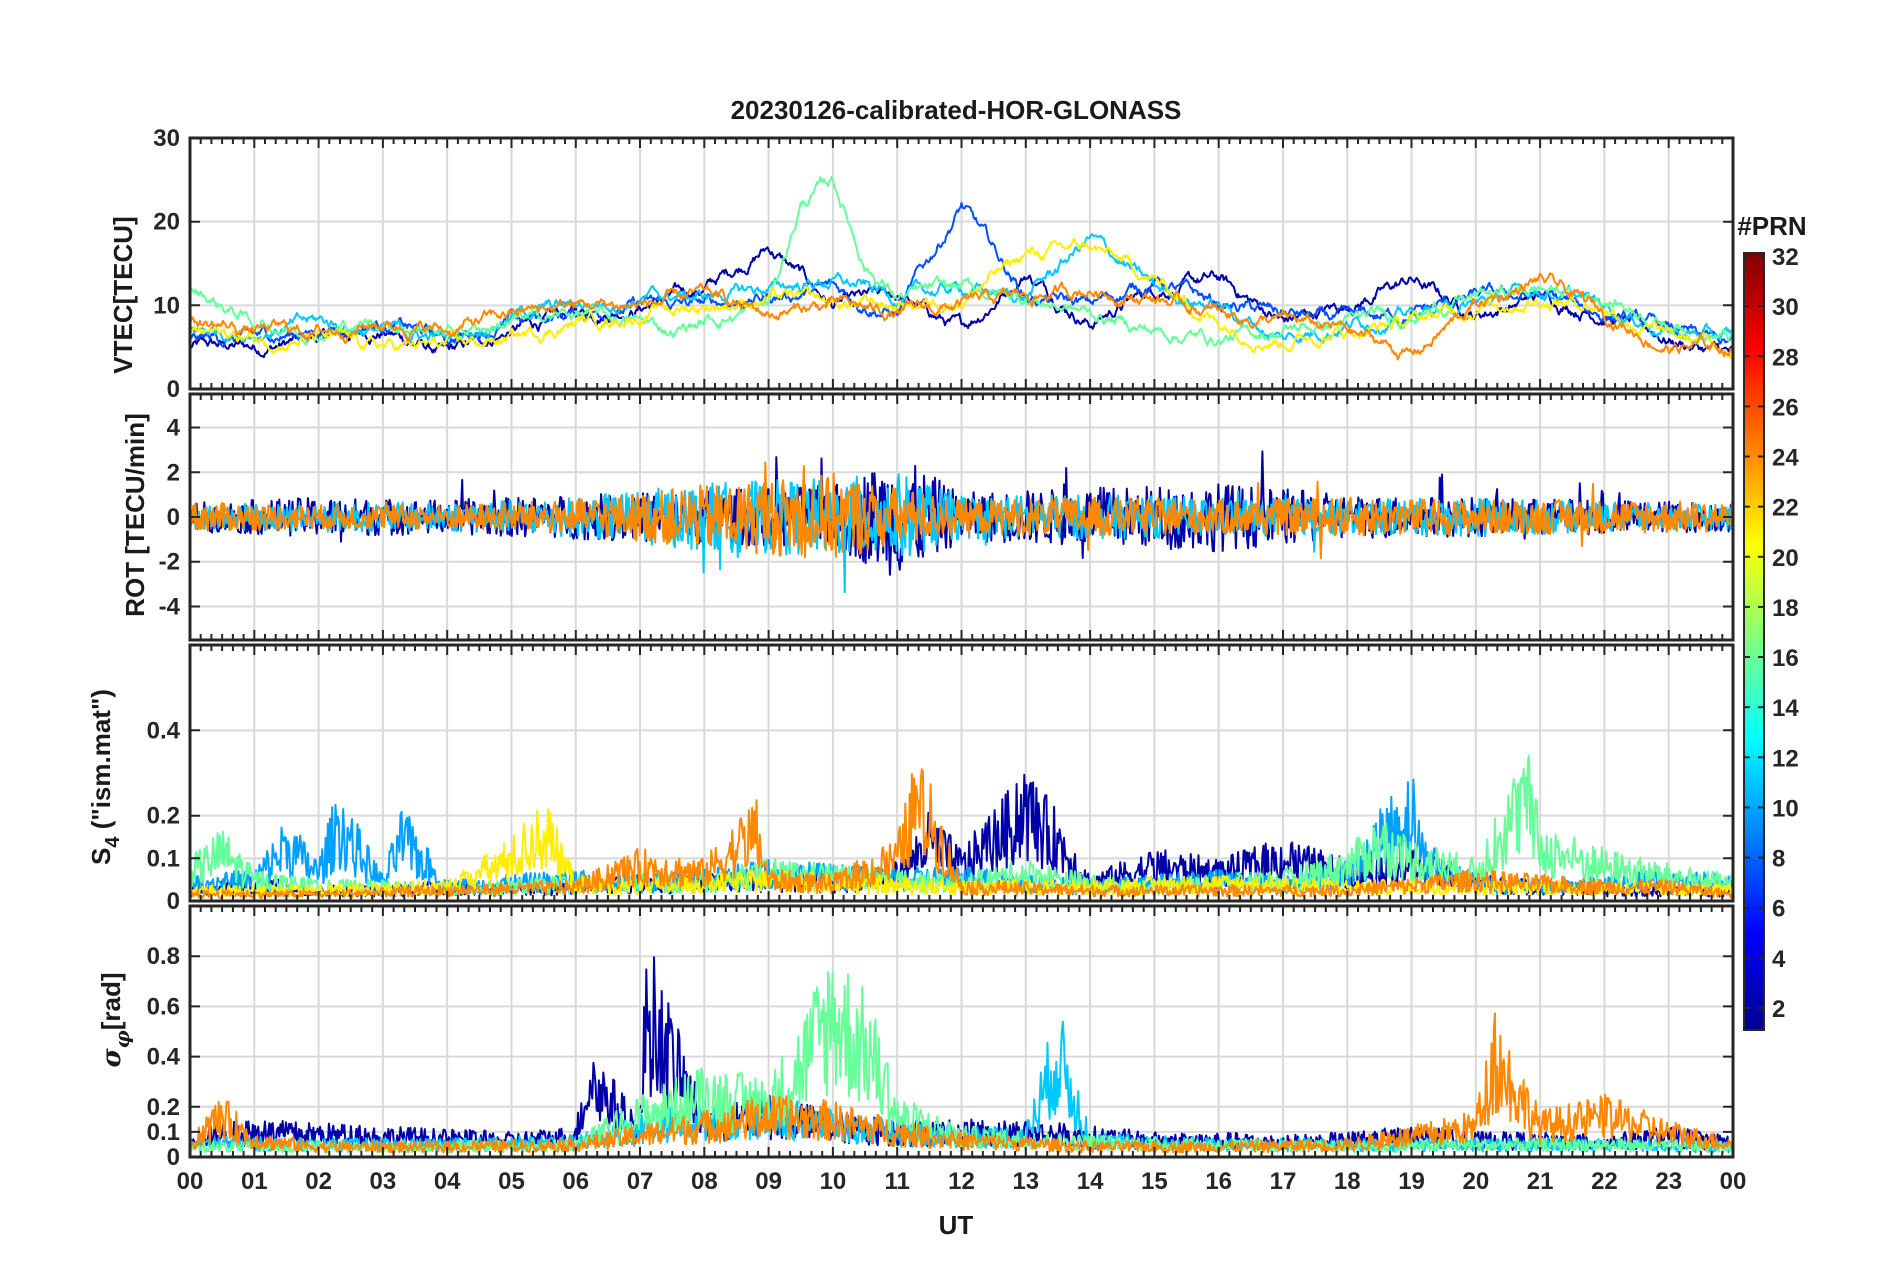 Image resolution: width=1902 pixels, height=1272 pixels. What do you see at coordinates (1668, 1181) in the screenshot?
I see `x-tick-label: 23` at bounding box center [1668, 1181].